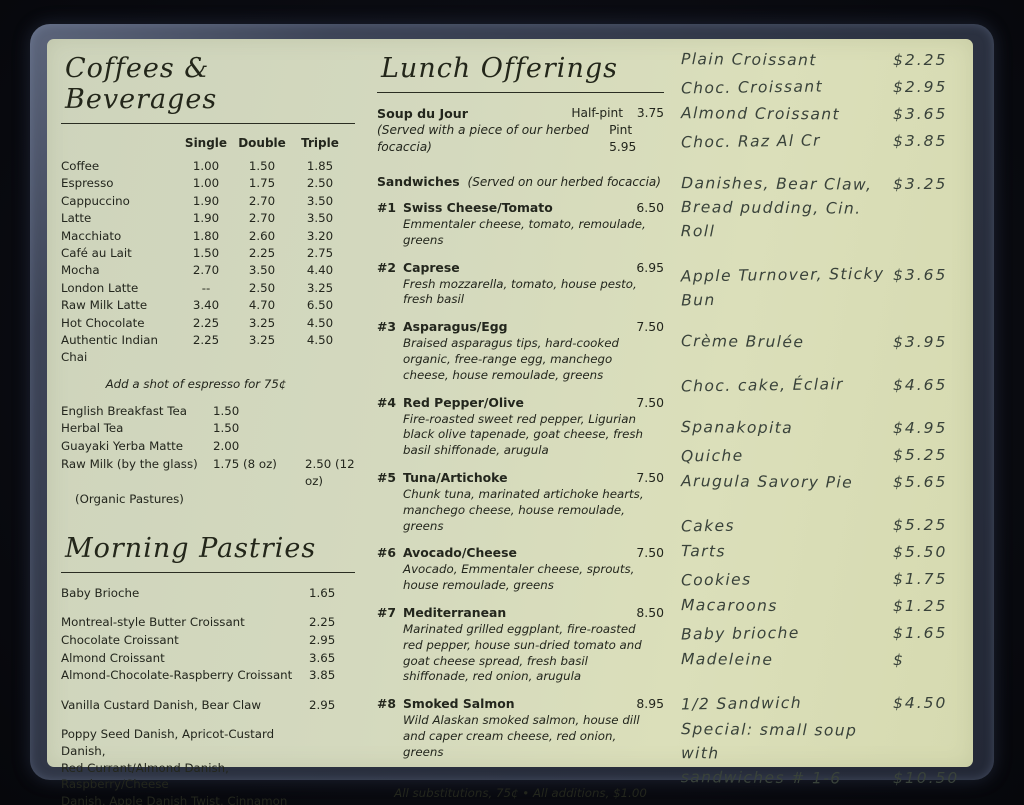  What do you see at coordinates (920, 60) in the screenshot?
I see `handwritten-item-price: $2.25` at bounding box center [920, 60].